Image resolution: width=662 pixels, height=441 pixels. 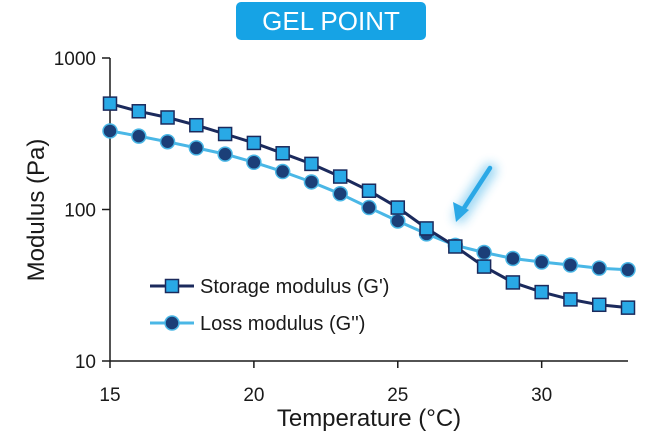 What do you see at coordinates (541, 395) in the screenshot?
I see `x-tick-label: 30` at bounding box center [541, 395].